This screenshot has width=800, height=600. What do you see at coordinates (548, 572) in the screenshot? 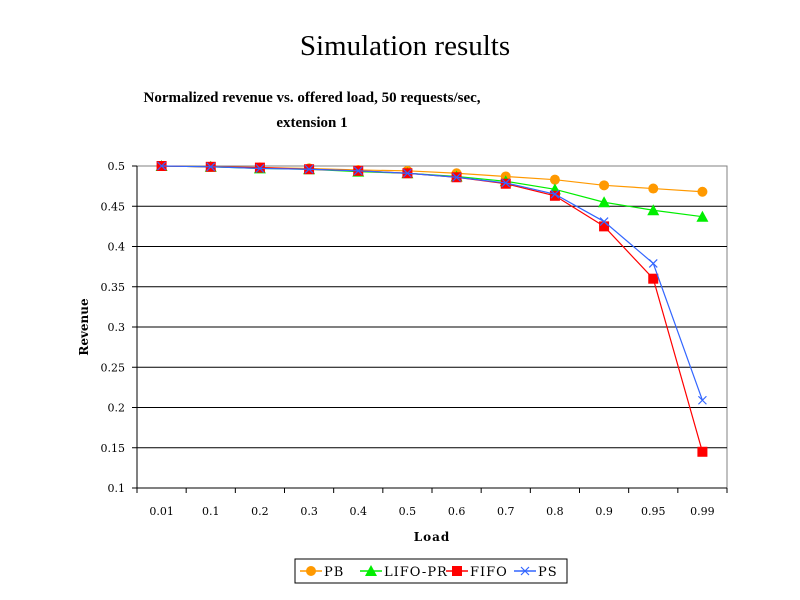
I see `legend-label-ps: PS` at bounding box center [548, 572].